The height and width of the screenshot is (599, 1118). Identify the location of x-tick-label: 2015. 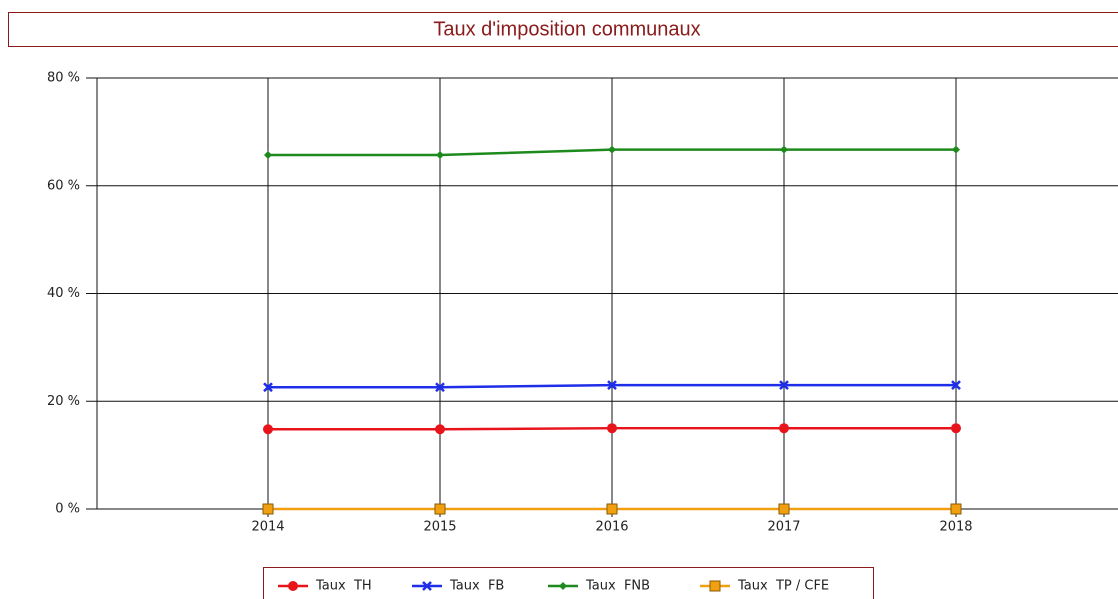
(439, 527).